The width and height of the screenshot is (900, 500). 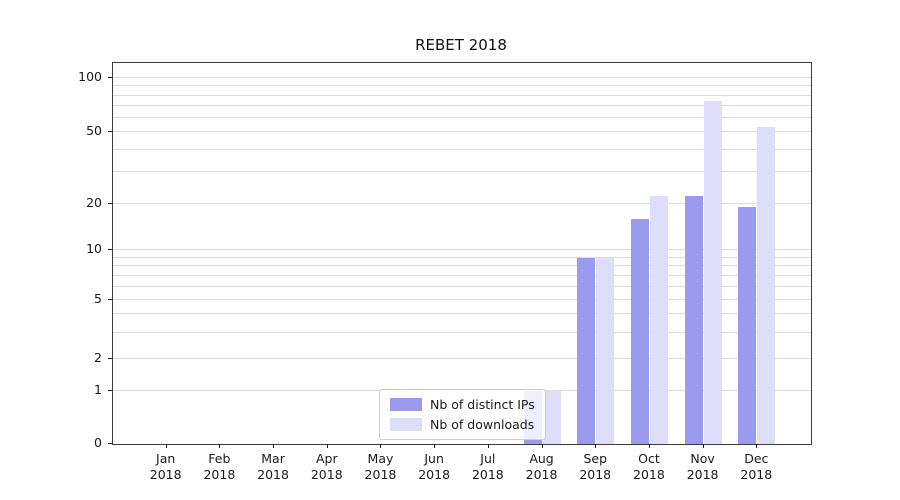 What do you see at coordinates (90, 77) in the screenshot?
I see `y-axis-tick-label: 100` at bounding box center [90, 77].